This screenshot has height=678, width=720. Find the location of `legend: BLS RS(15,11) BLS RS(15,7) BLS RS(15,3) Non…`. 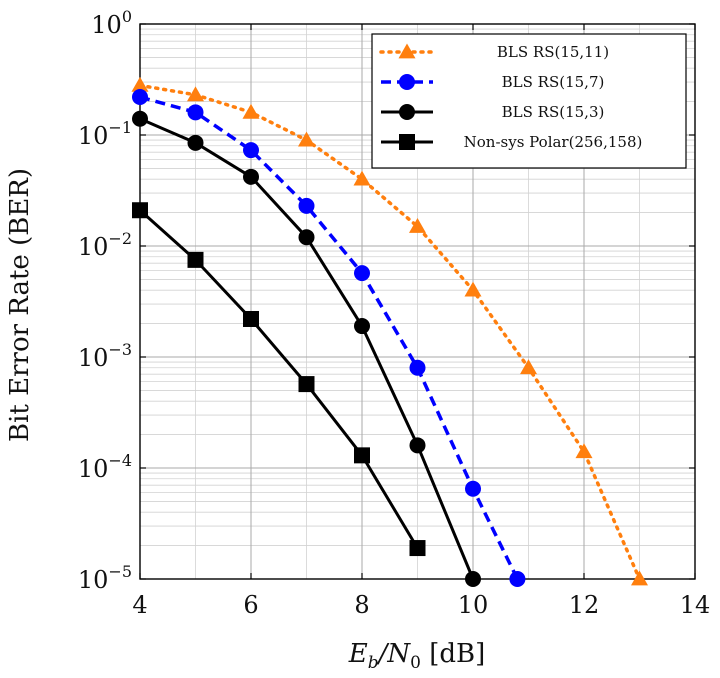

legend: BLS RS(15,11) BLS RS(15,7) BLS RS(15,3) Non… is located at coordinates (529, 101).